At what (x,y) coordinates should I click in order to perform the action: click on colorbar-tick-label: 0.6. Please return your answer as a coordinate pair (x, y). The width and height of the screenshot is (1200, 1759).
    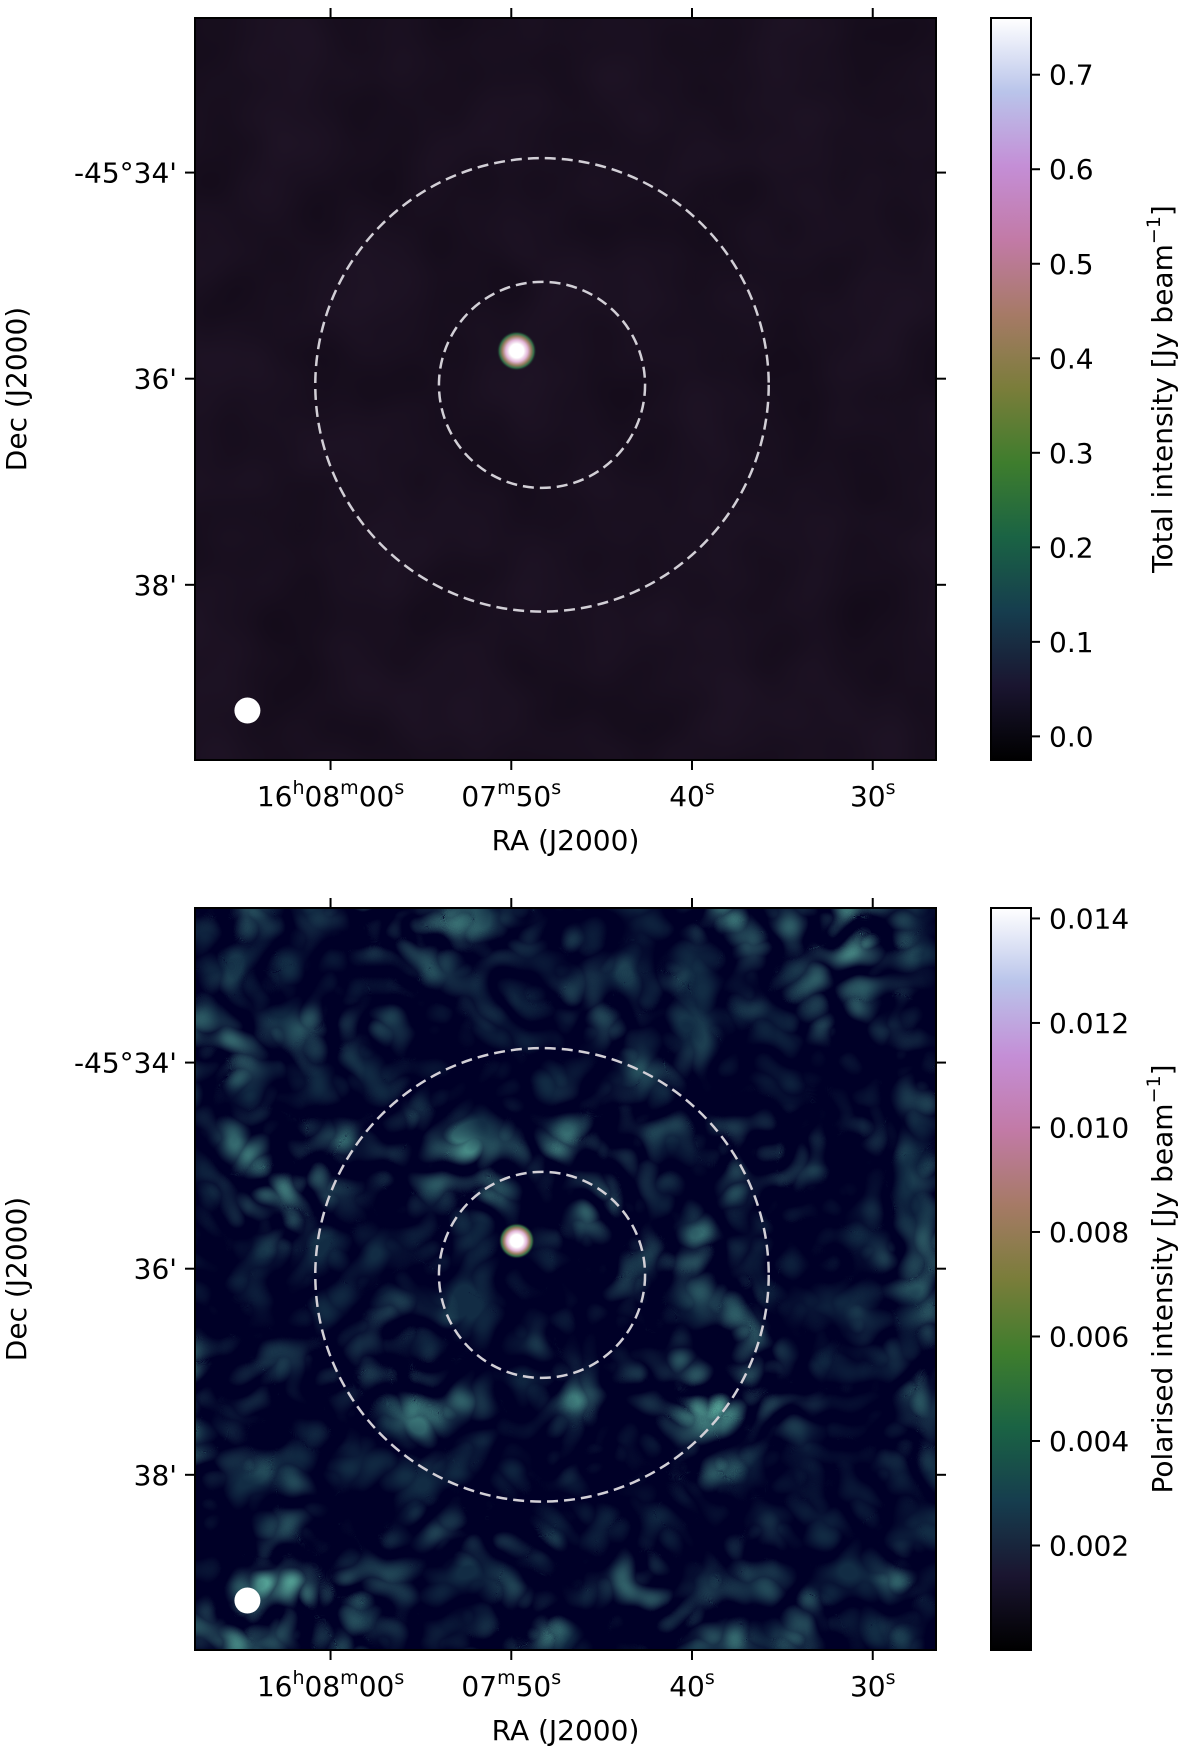
    Looking at the image, I should click on (1071, 169).